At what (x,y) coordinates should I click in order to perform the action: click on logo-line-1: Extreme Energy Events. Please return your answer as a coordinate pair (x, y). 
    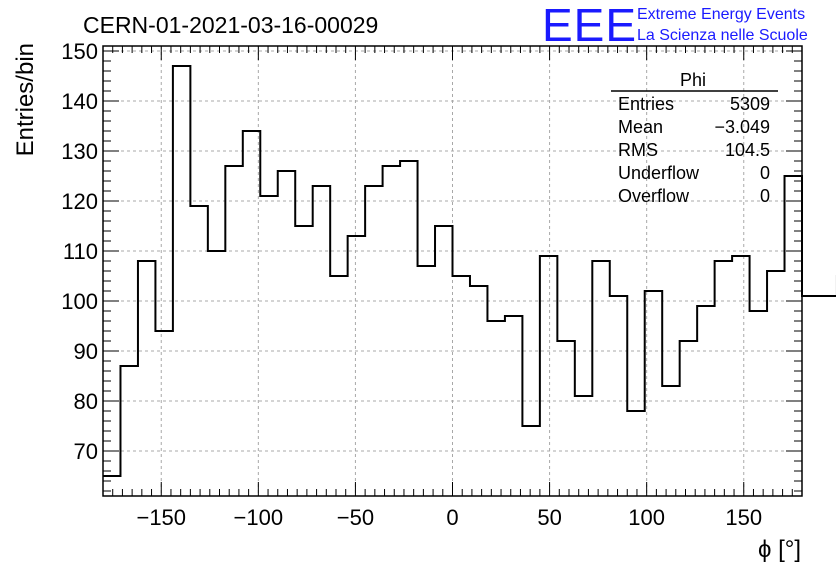
    Looking at the image, I should click on (721, 14).